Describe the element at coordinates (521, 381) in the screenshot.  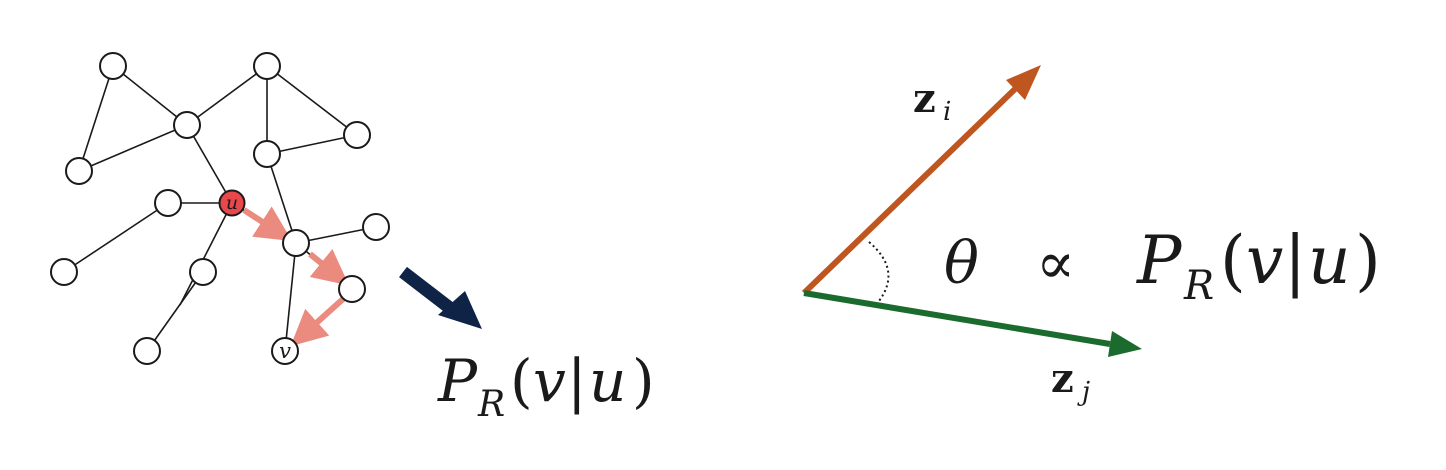
I see `prob-open-paren: (` at that location.